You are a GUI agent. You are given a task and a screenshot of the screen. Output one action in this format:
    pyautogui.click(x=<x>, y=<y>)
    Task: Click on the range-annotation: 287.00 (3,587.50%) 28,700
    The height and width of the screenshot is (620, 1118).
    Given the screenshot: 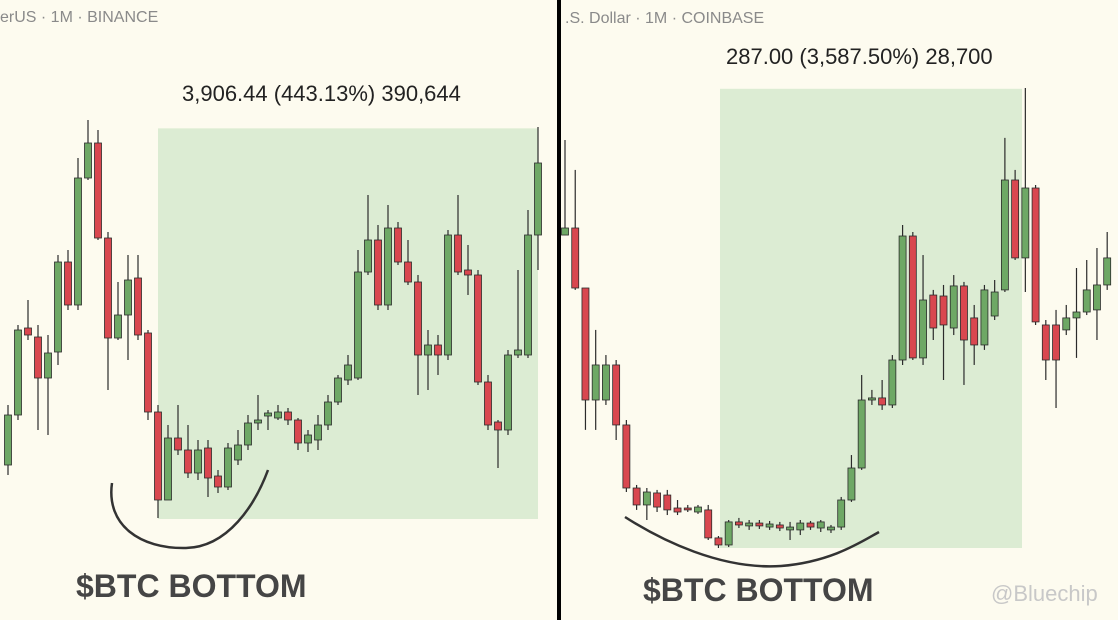 What is the action you would take?
    pyautogui.click(x=859, y=56)
    